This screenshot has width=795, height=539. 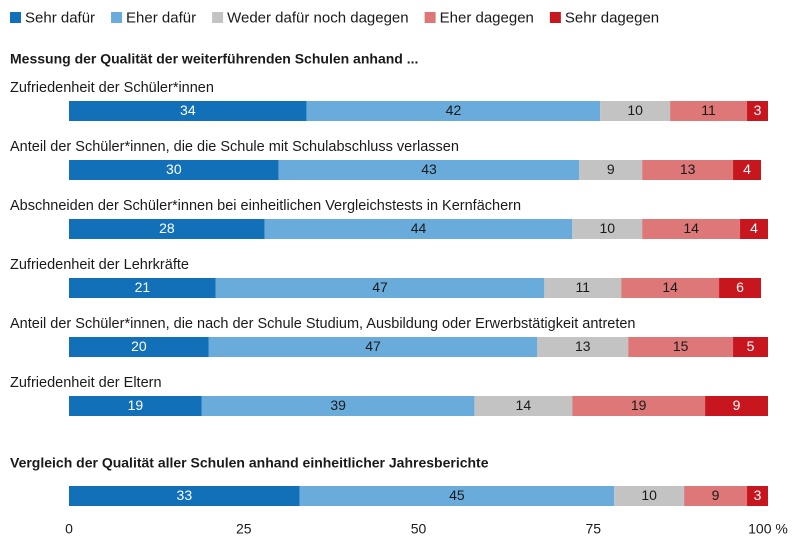 What do you see at coordinates (318, 17) in the screenshot?
I see `legend-label: Weder dafür noch dagegen` at bounding box center [318, 17].